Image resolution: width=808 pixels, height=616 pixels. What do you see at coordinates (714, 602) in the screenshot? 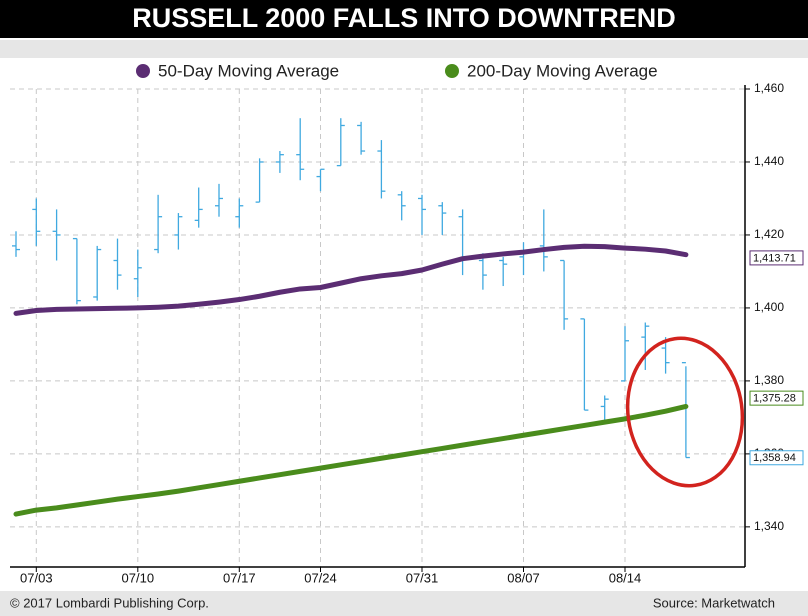
I see `footer-source: Source: Marketwatch` at bounding box center [714, 602].